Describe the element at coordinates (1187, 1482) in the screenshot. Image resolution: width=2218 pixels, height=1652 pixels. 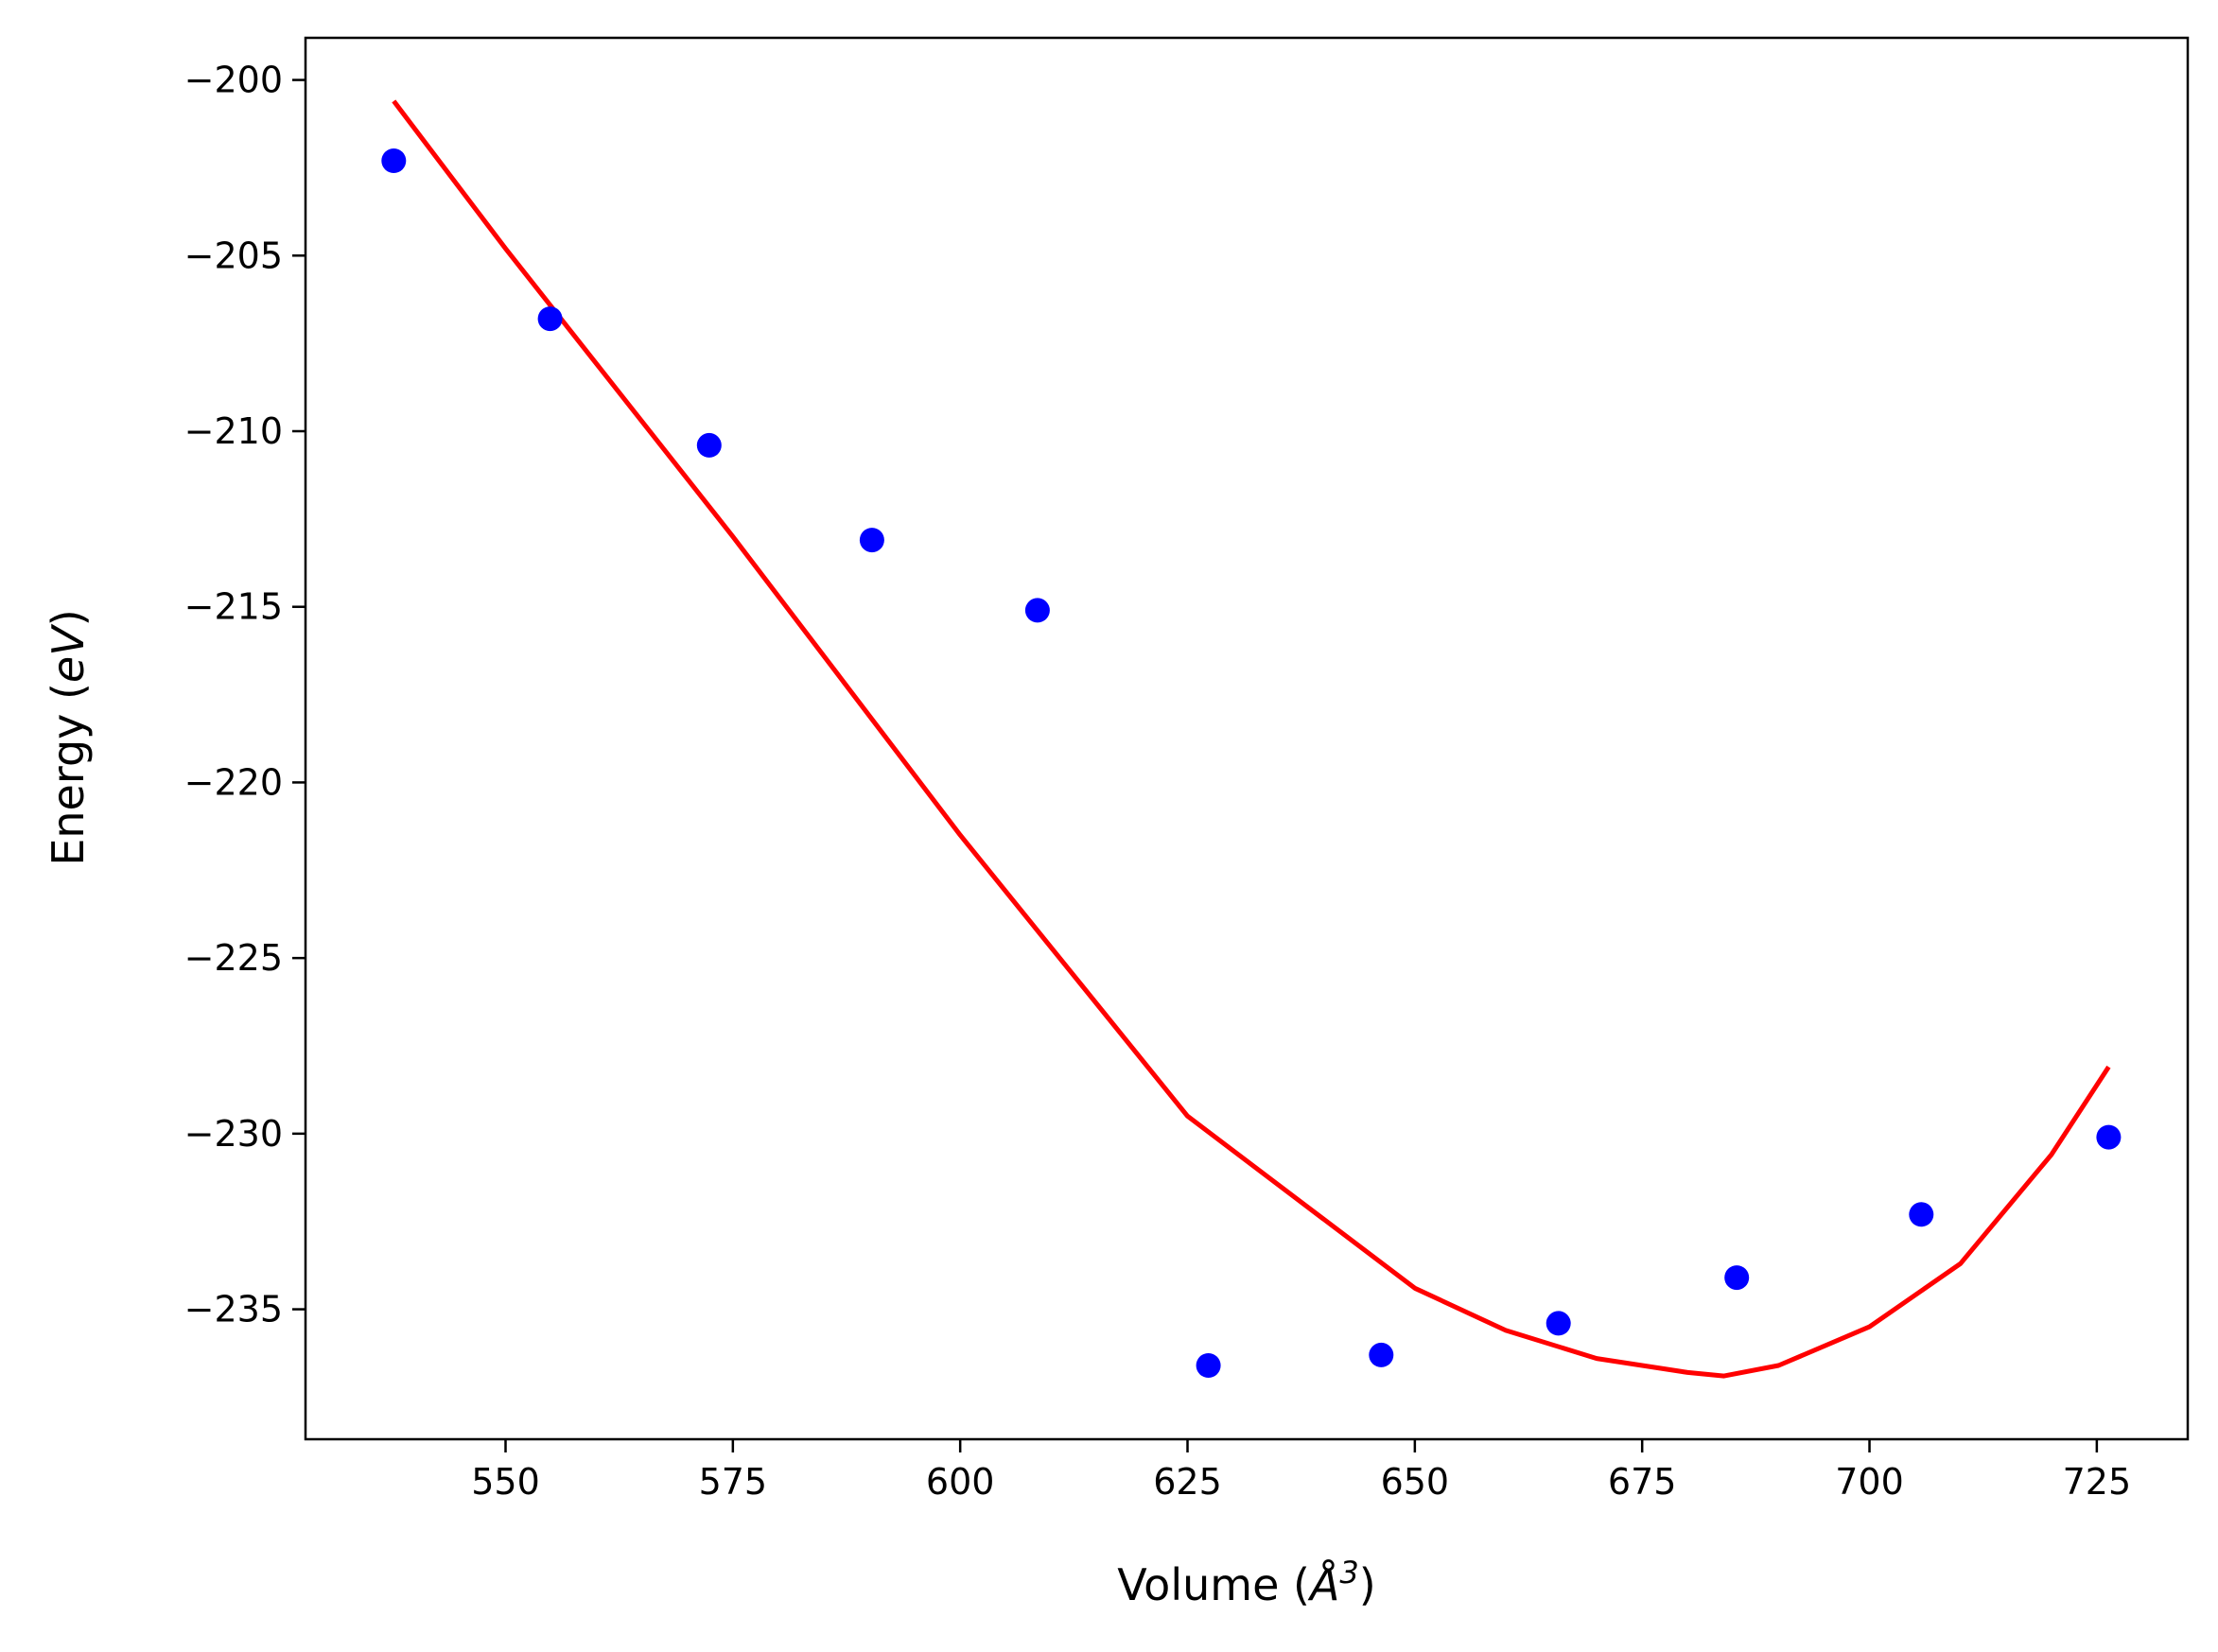
I see `x-tick-label: 625` at that location.